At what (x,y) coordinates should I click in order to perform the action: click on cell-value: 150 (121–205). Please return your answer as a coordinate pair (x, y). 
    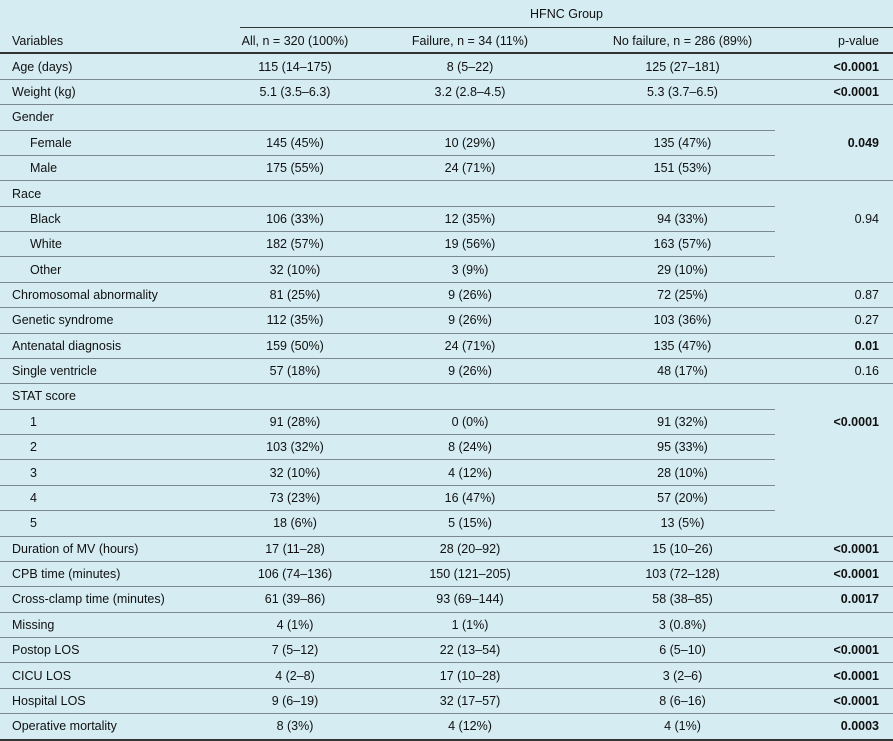
    Looking at the image, I should click on (470, 574).